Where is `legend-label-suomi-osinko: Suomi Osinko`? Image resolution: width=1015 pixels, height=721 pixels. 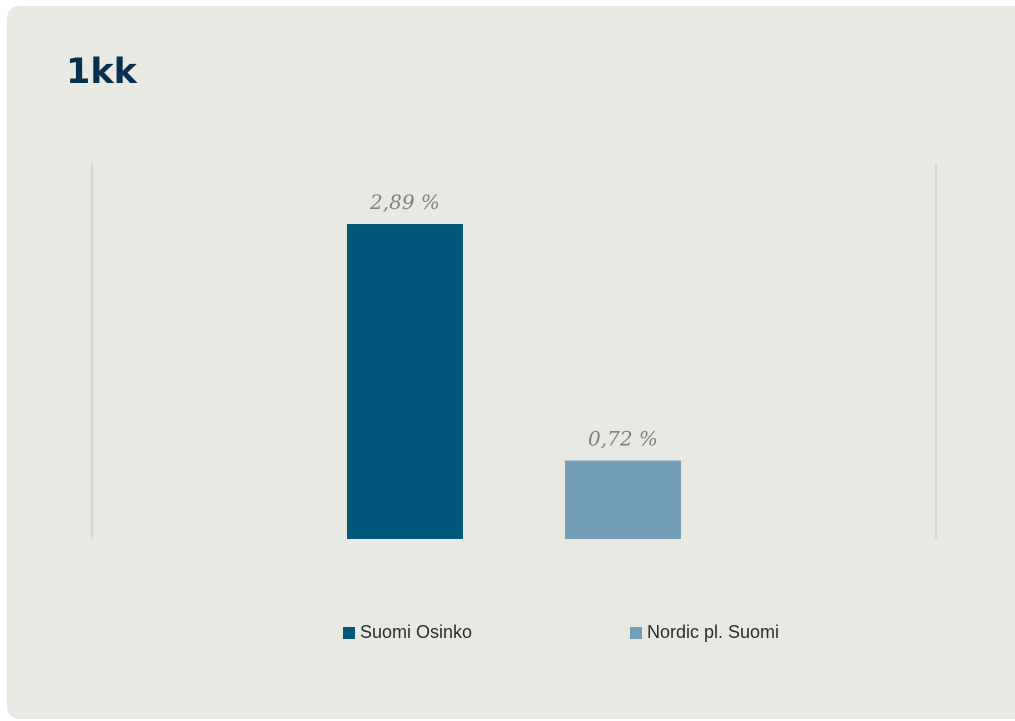 legend-label-suomi-osinko: Suomi Osinko is located at coordinates (416, 632).